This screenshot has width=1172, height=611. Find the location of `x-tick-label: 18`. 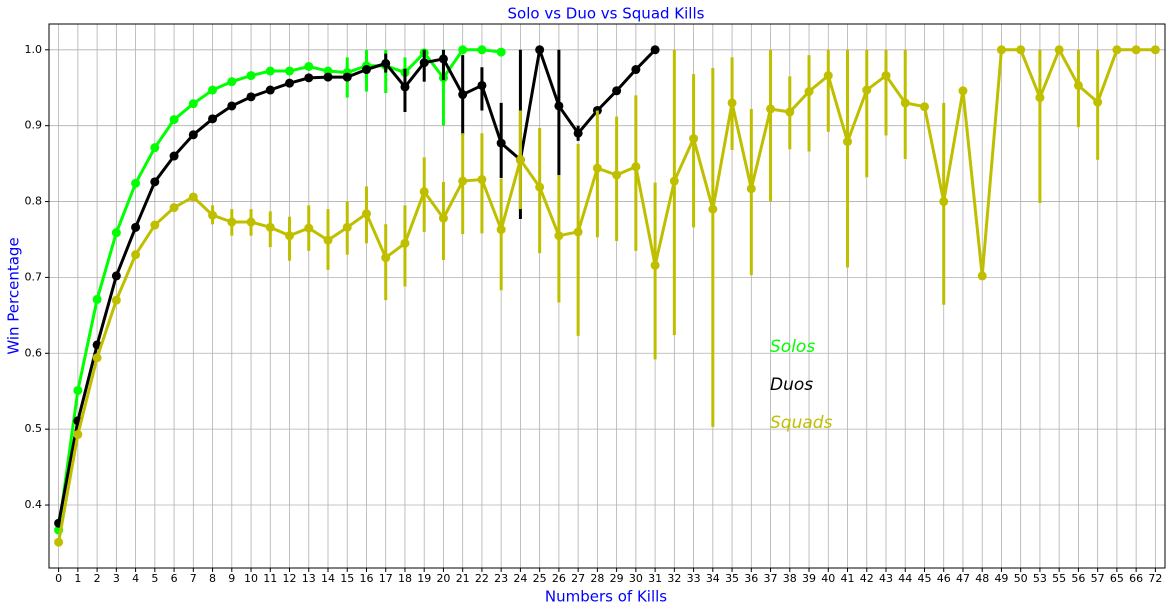

x-tick-label: 18 is located at coordinates (405, 578).